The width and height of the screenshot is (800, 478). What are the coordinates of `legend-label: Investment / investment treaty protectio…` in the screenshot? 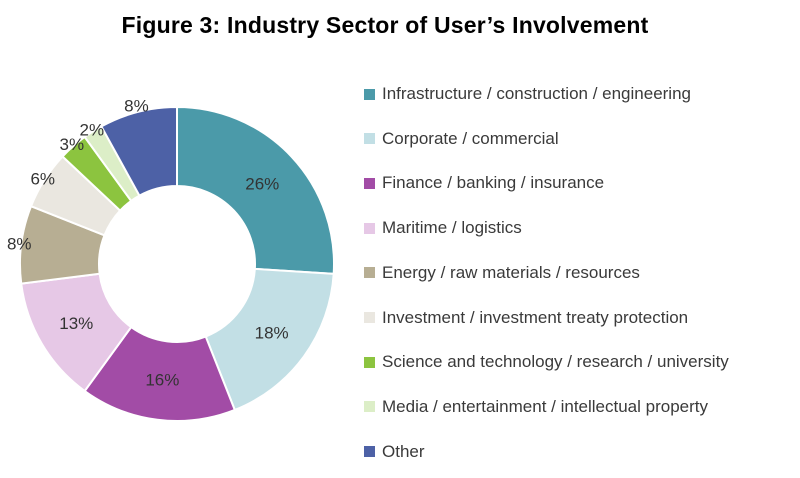 It's located at (535, 317).